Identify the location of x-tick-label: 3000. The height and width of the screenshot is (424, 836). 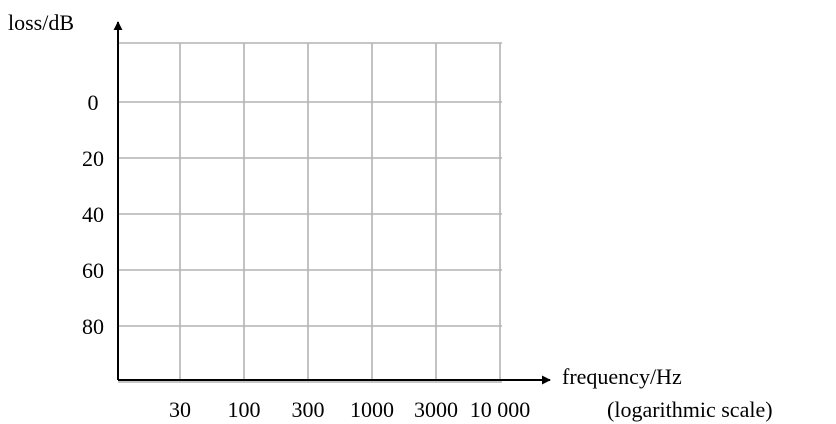
(436, 409).